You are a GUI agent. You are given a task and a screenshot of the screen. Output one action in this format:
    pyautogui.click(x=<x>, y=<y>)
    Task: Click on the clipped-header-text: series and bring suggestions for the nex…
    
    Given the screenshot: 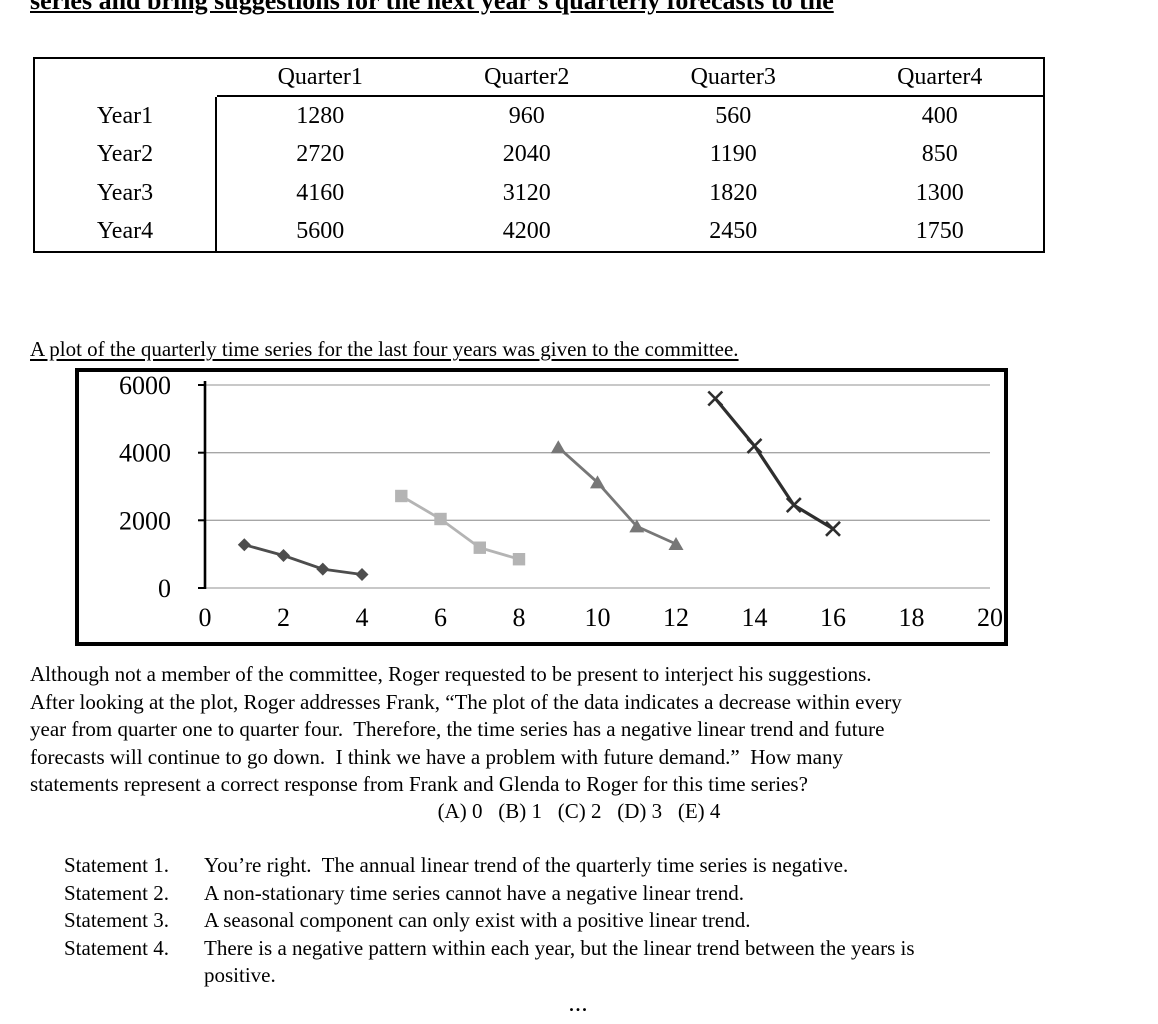 What is the action you would take?
    pyautogui.click(x=432, y=7)
    